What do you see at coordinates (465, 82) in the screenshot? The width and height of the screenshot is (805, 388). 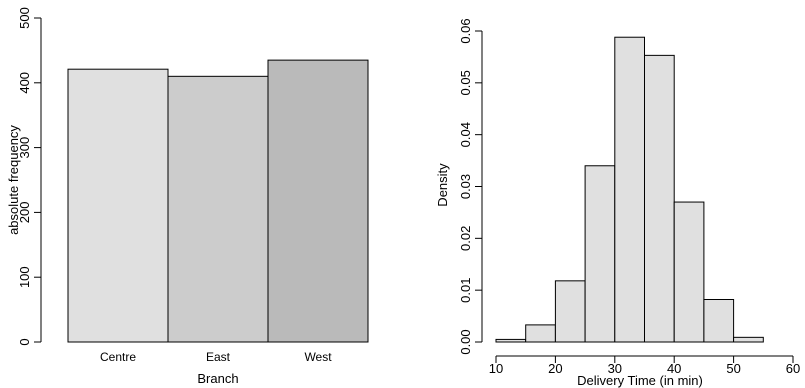 I see `y-tick-label: 0.05` at bounding box center [465, 82].